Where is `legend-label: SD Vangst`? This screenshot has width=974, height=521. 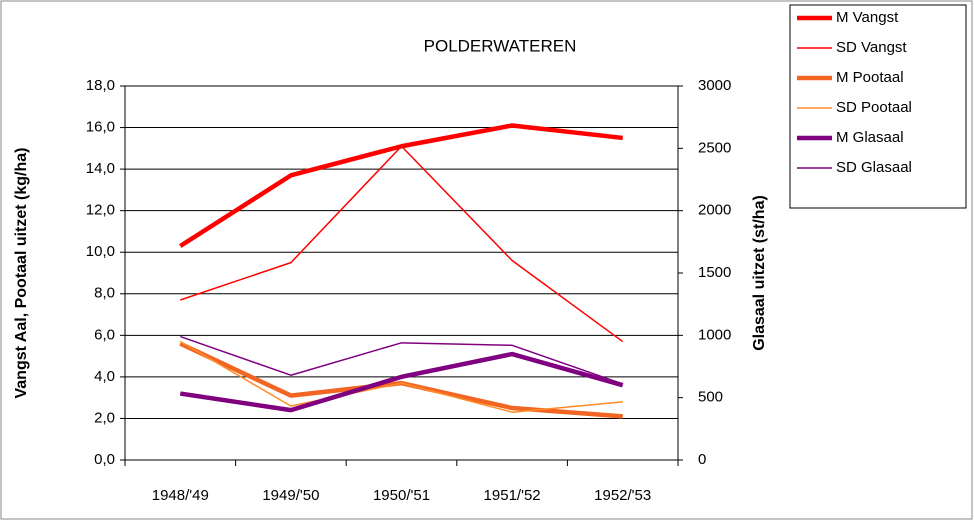 legend-label: SD Vangst is located at coordinates (871, 47).